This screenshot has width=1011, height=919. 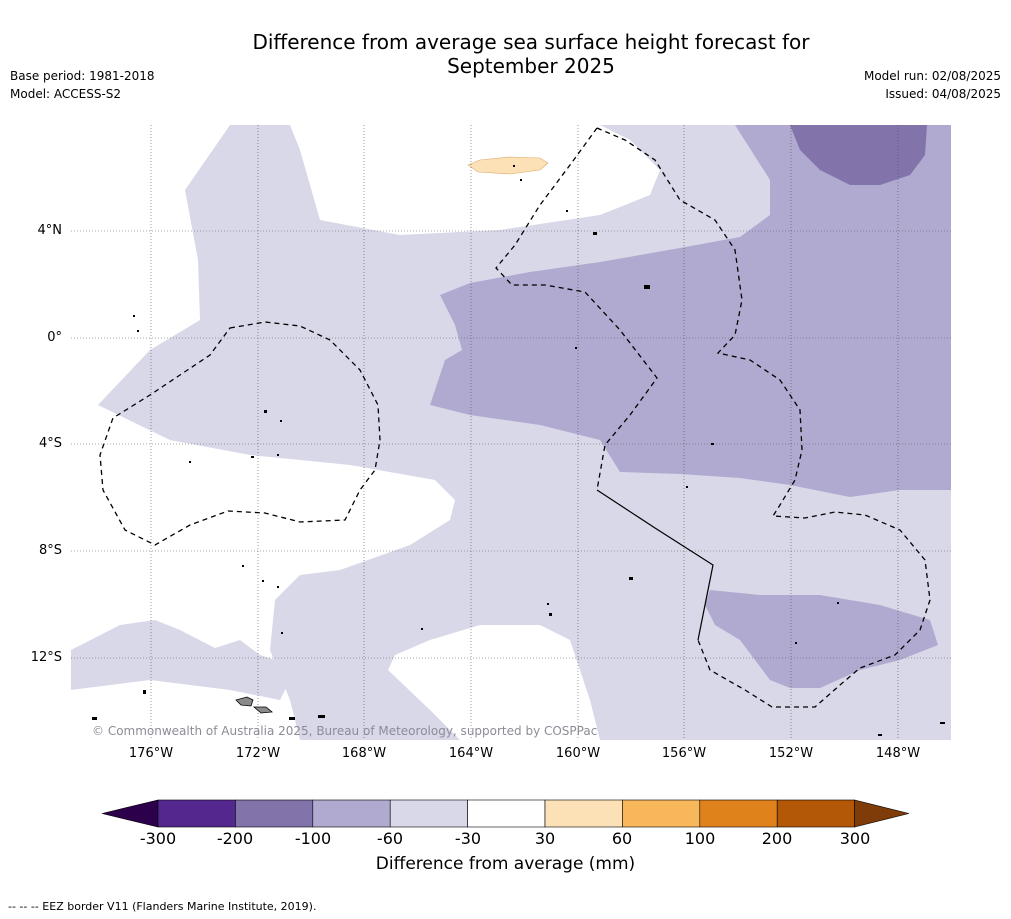 I want to click on title-line-2: September 2025, so click(x=531, y=66).